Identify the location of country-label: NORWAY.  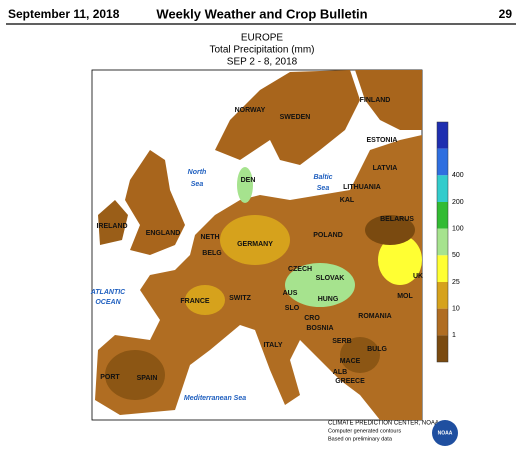
(250, 110).